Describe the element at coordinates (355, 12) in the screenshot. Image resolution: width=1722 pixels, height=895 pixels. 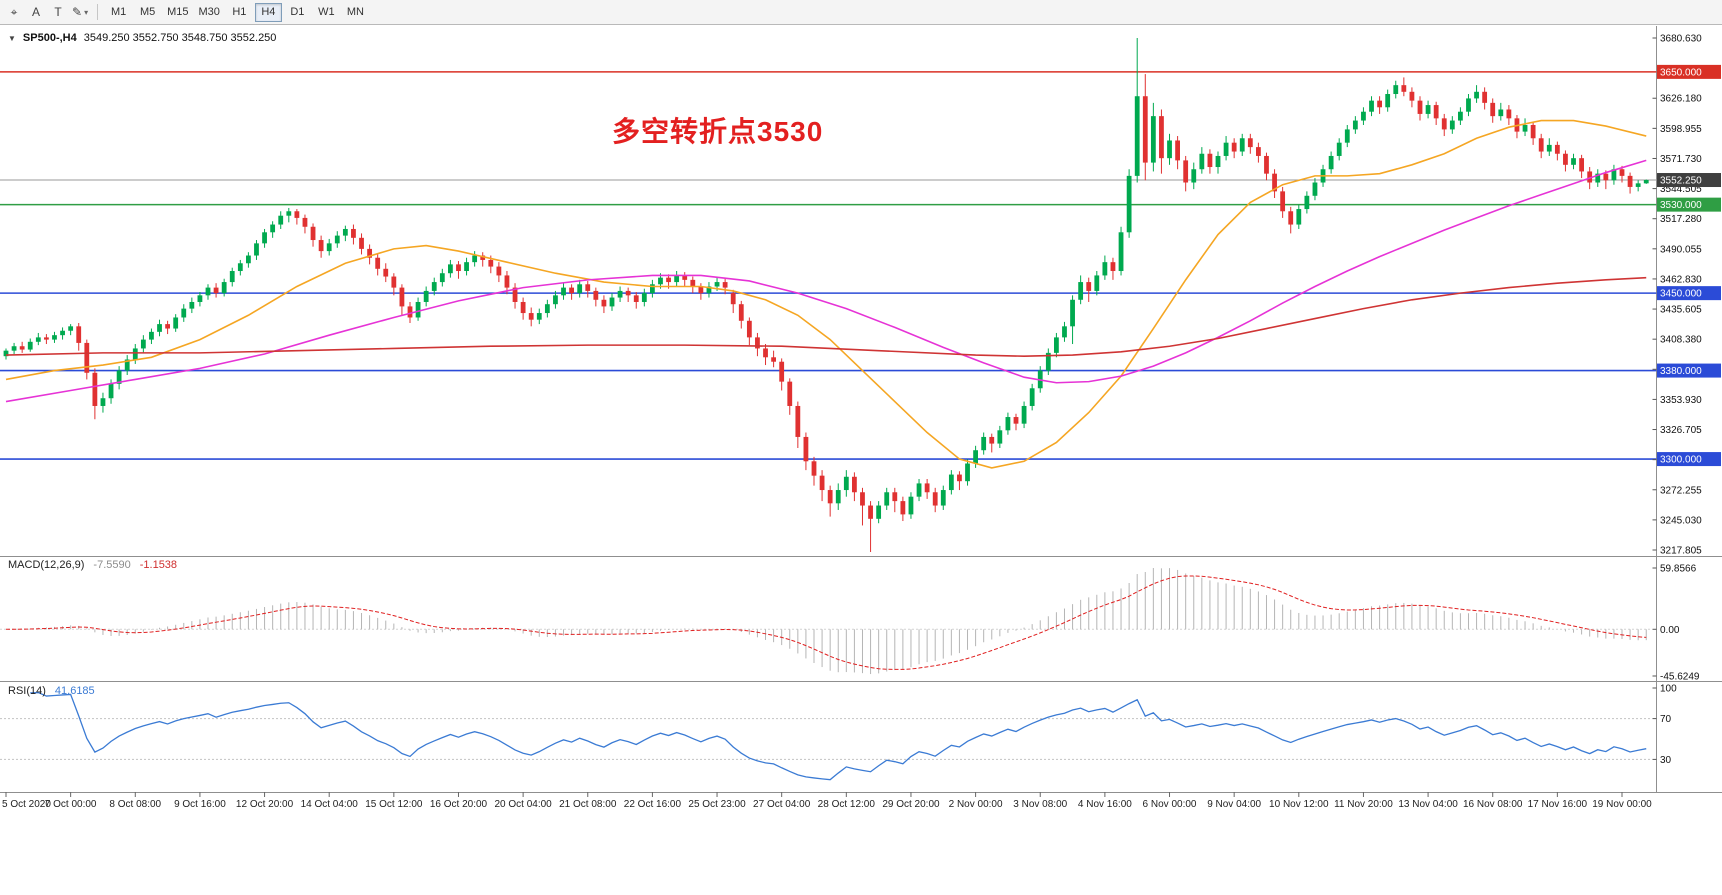
I see `timeframe-mn: MN` at that location.